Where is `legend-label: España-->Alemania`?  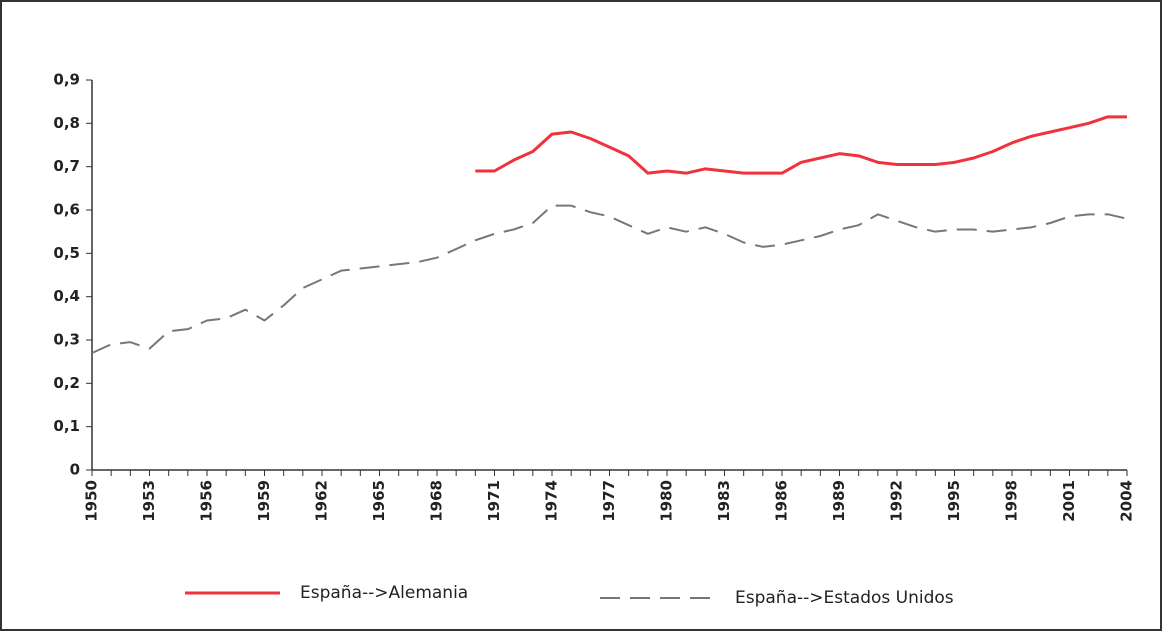 legend-label: España-->Alemania is located at coordinates (384, 593).